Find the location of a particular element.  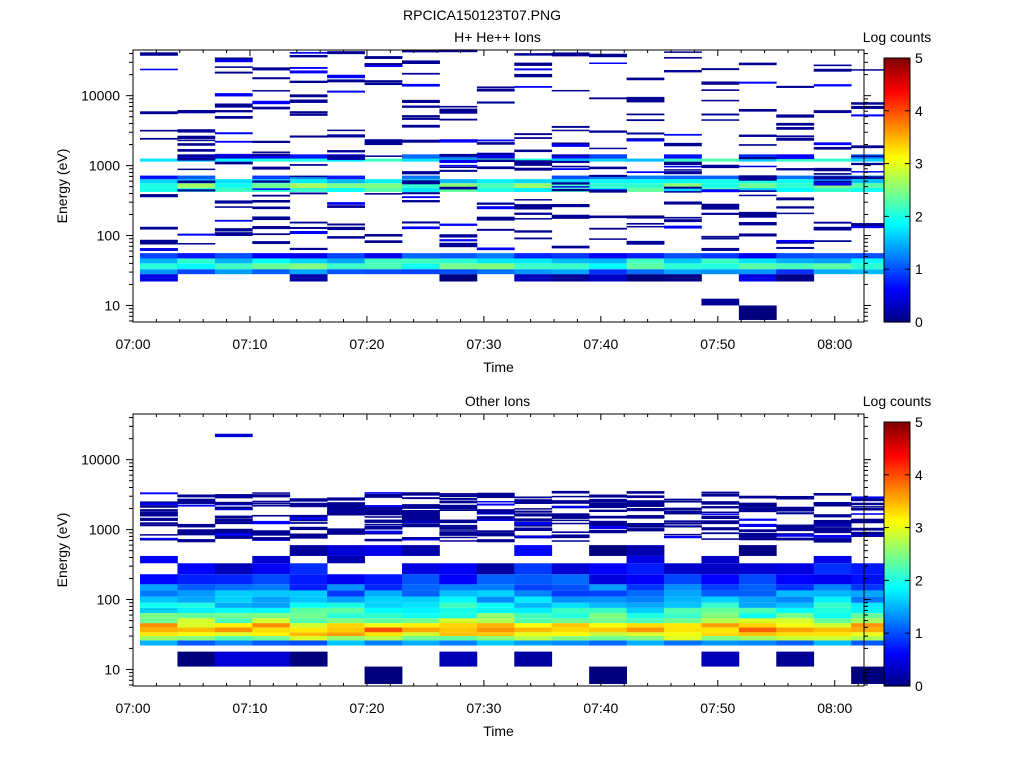

colorbar-tick-label: 3 is located at coordinates (919, 164).